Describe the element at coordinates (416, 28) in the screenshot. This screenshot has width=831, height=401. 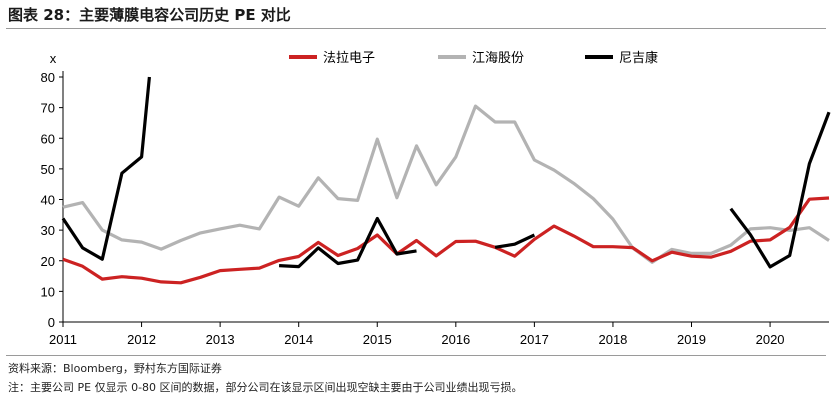
I see `top-divider` at that location.